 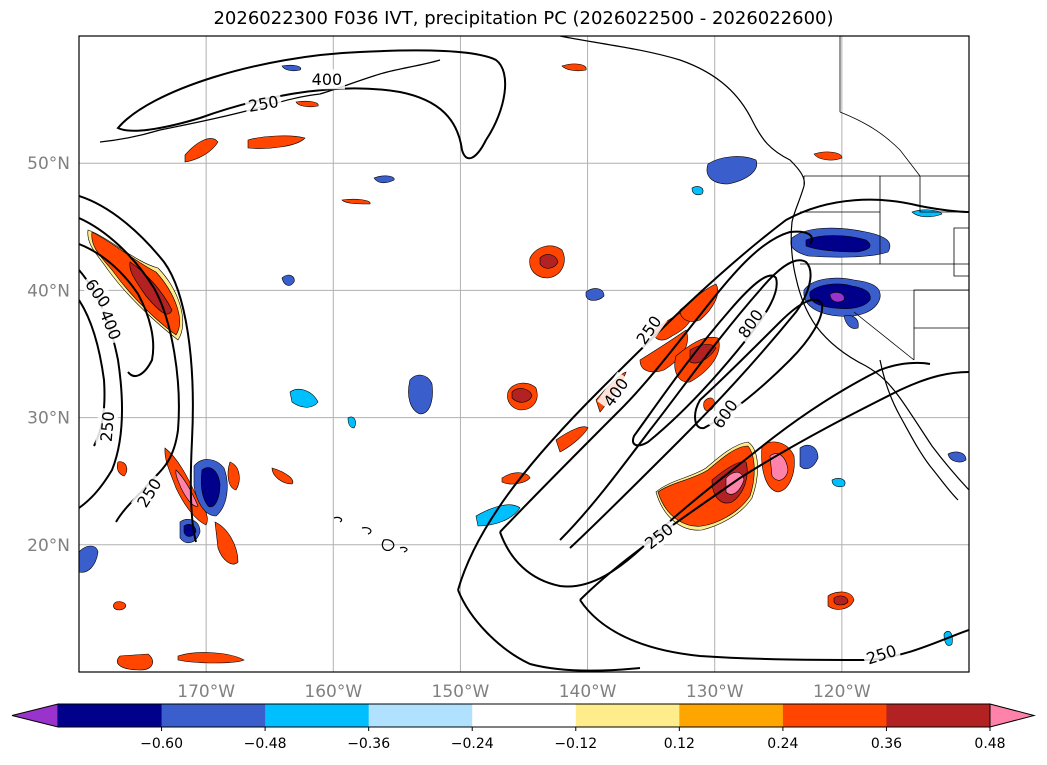 I want to click on pos-blob-west-ridge, so click(x=135, y=285).